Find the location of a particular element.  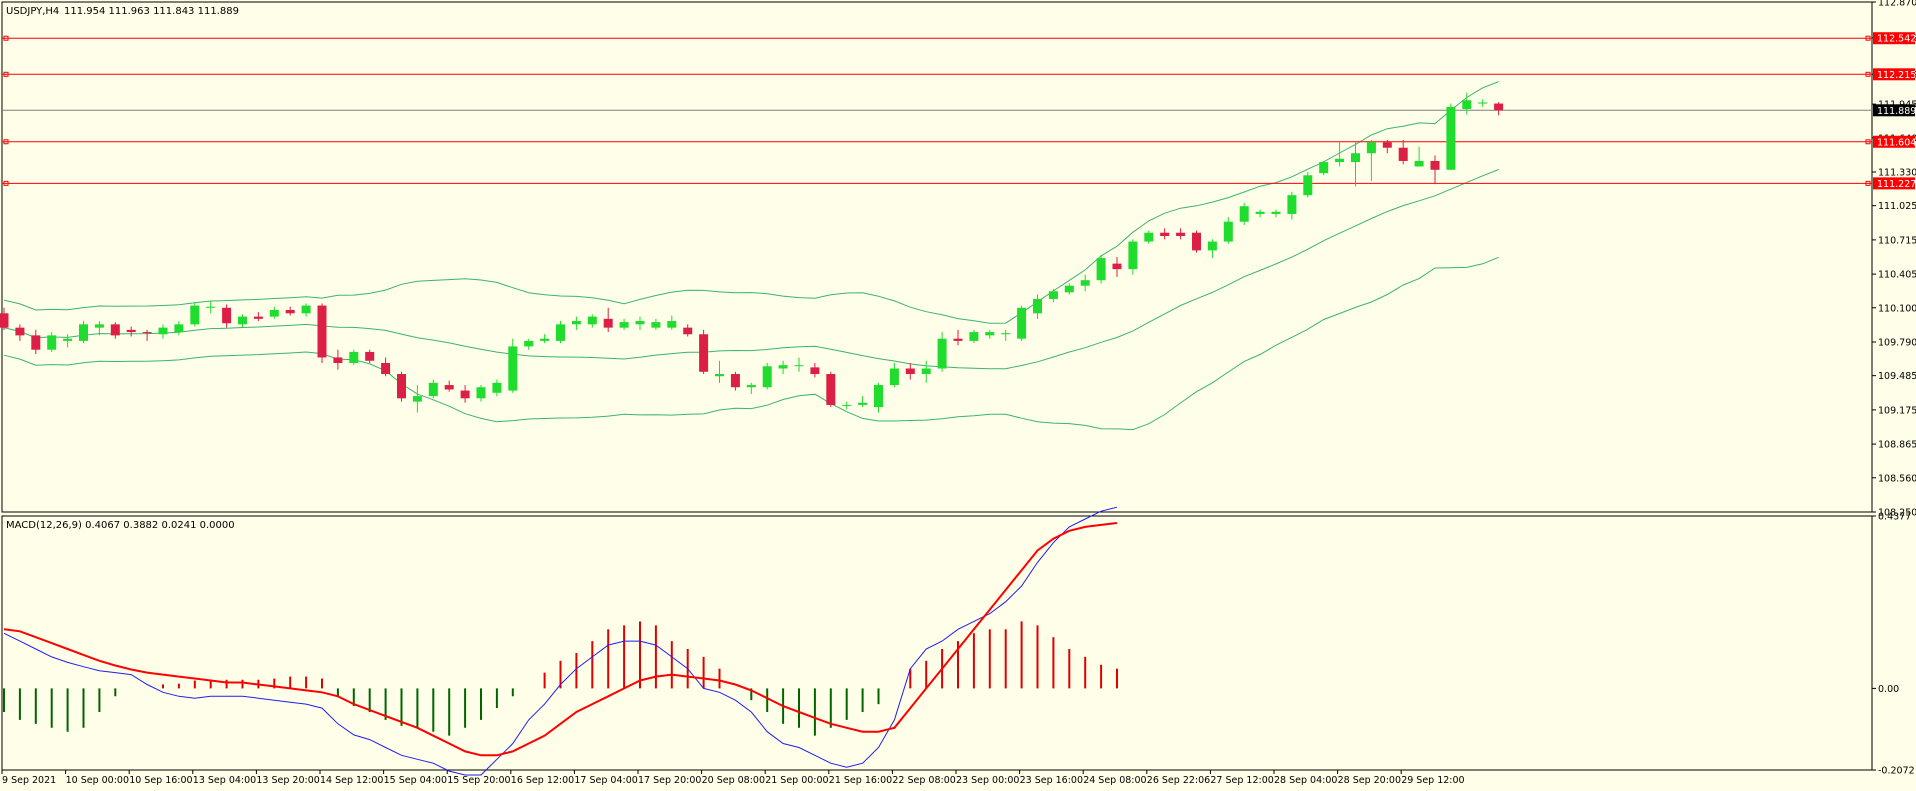

time-axis-label: 16 Sep 12:00 is located at coordinates (542, 780).